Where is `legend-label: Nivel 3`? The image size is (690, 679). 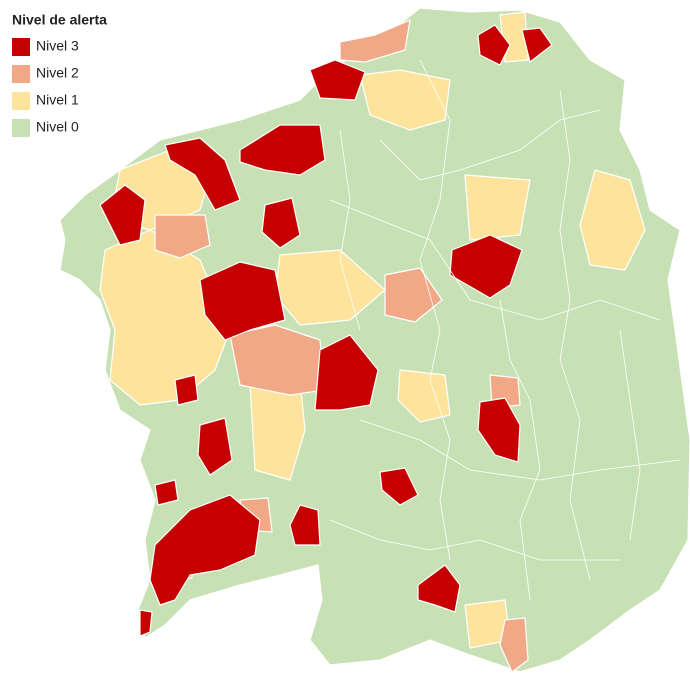
legend-label: Nivel 3 is located at coordinates (57, 46).